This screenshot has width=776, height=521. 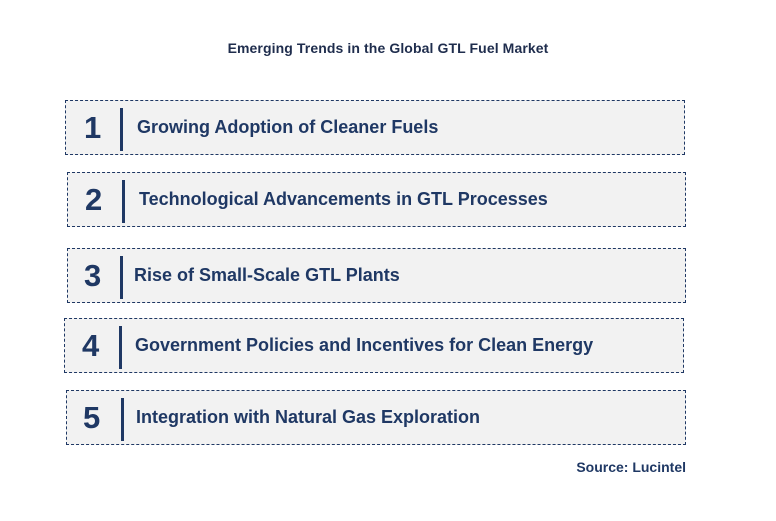 I want to click on trend-number-2: 2, so click(x=94, y=199).